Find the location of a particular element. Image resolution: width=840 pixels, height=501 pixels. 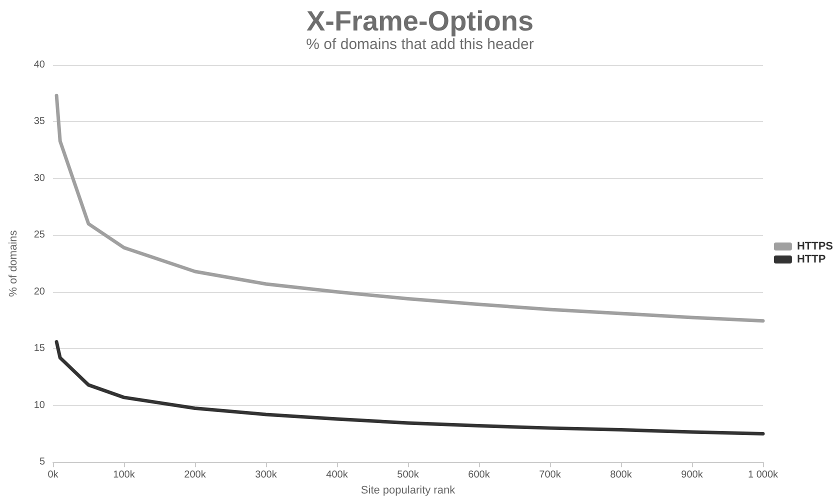

x-tick-label: 300k is located at coordinates (266, 475).